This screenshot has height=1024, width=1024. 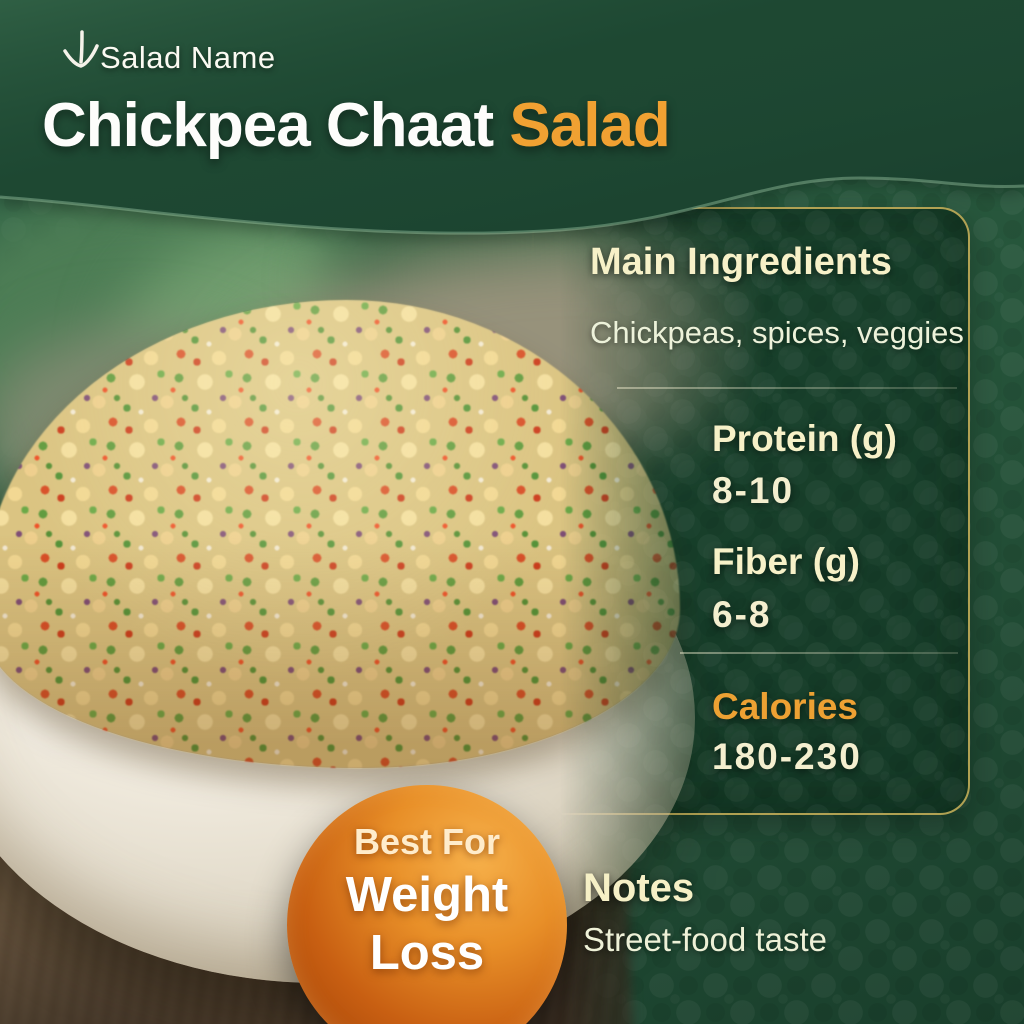 What do you see at coordinates (589, 125) in the screenshot?
I see `title-accent: Salad` at bounding box center [589, 125].